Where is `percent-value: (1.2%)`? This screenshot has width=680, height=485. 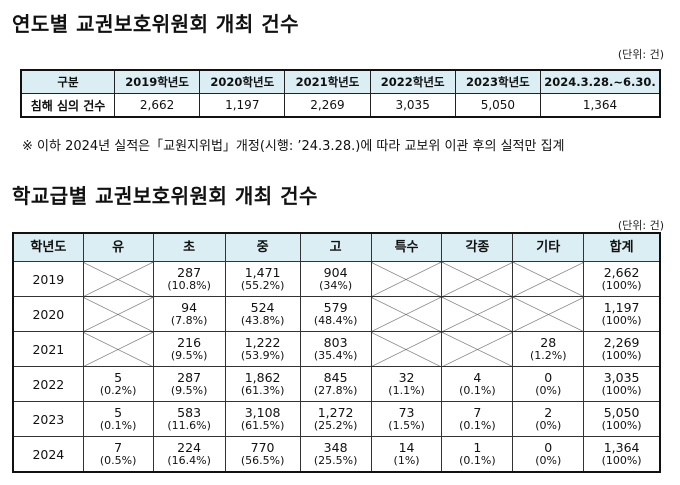 percent-value: (1.2%) is located at coordinates (548, 355).